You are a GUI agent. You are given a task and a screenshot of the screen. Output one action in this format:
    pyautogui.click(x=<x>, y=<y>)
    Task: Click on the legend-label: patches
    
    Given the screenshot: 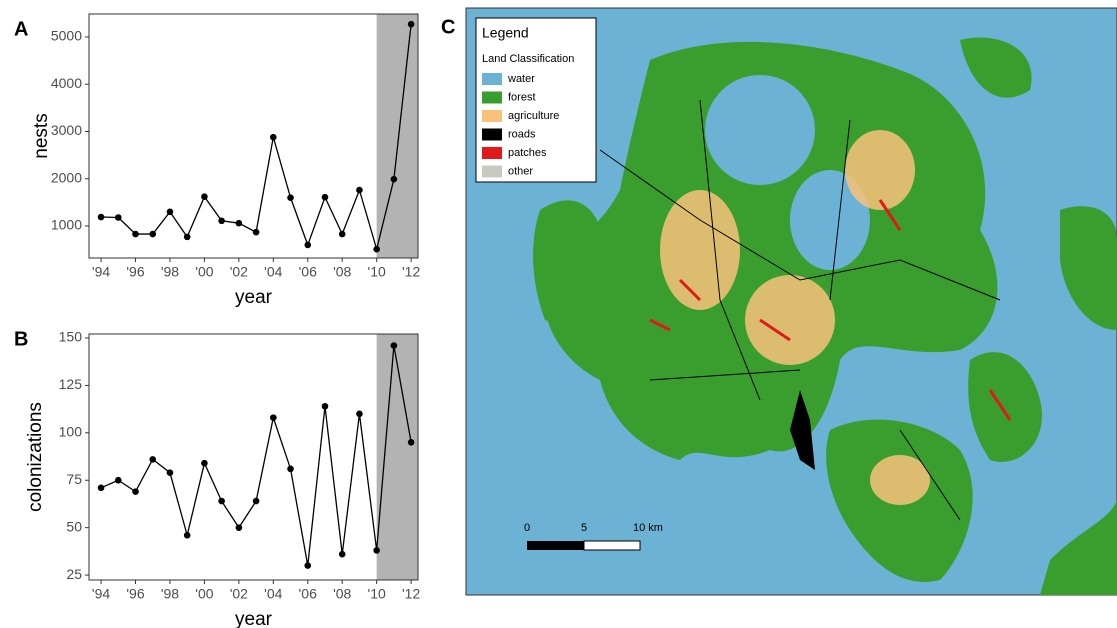 What is the action you would take?
    pyautogui.click(x=527, y=153)
    